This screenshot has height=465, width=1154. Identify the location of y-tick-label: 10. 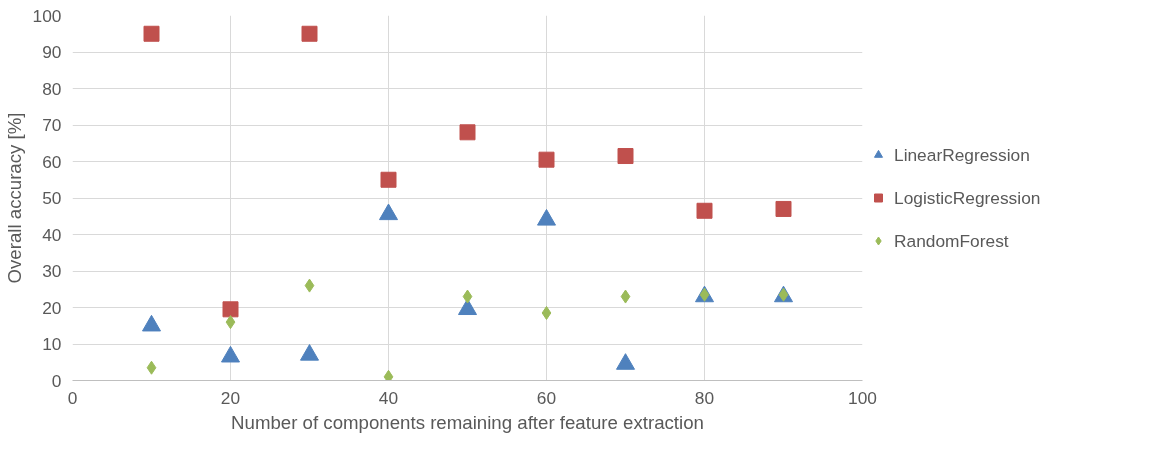
(52, 344).